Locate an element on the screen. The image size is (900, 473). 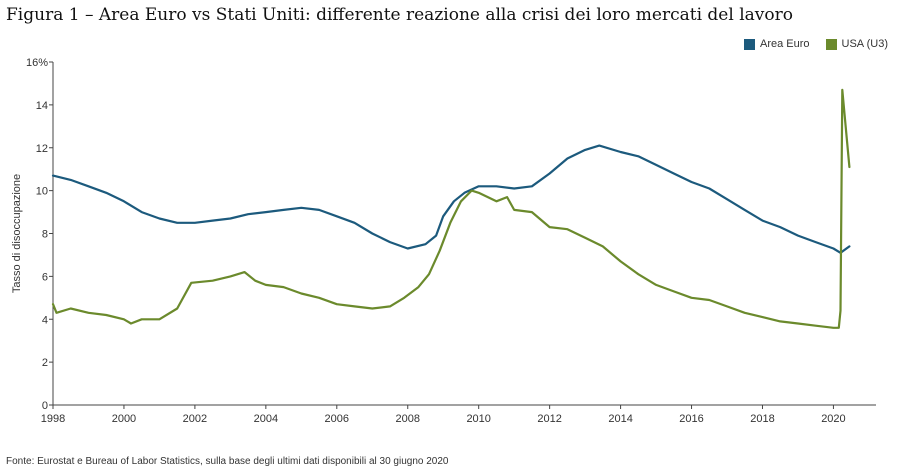
y-axis-label: Tasso di disoccupazione is located at coordinates (17, 233).